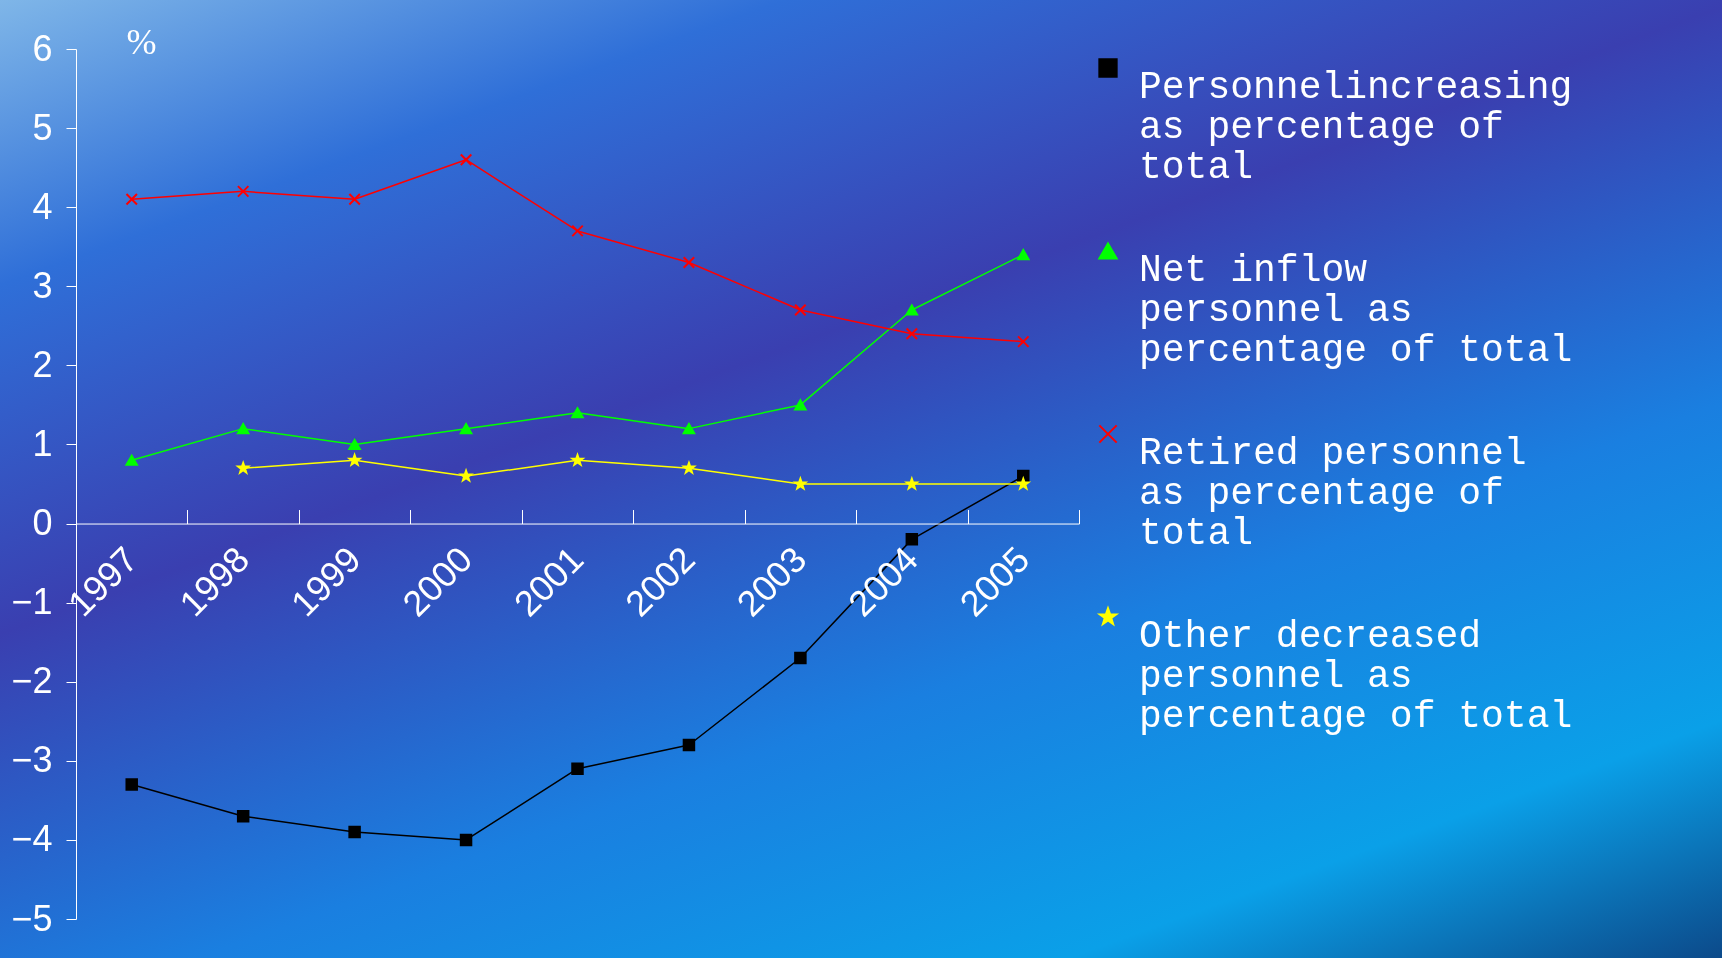  What do you see at coordinates (1356, 676) in the screenshot?
I see `legend-label: Other decreased personnel as percentage of total` at bounding box center [1356, 676].